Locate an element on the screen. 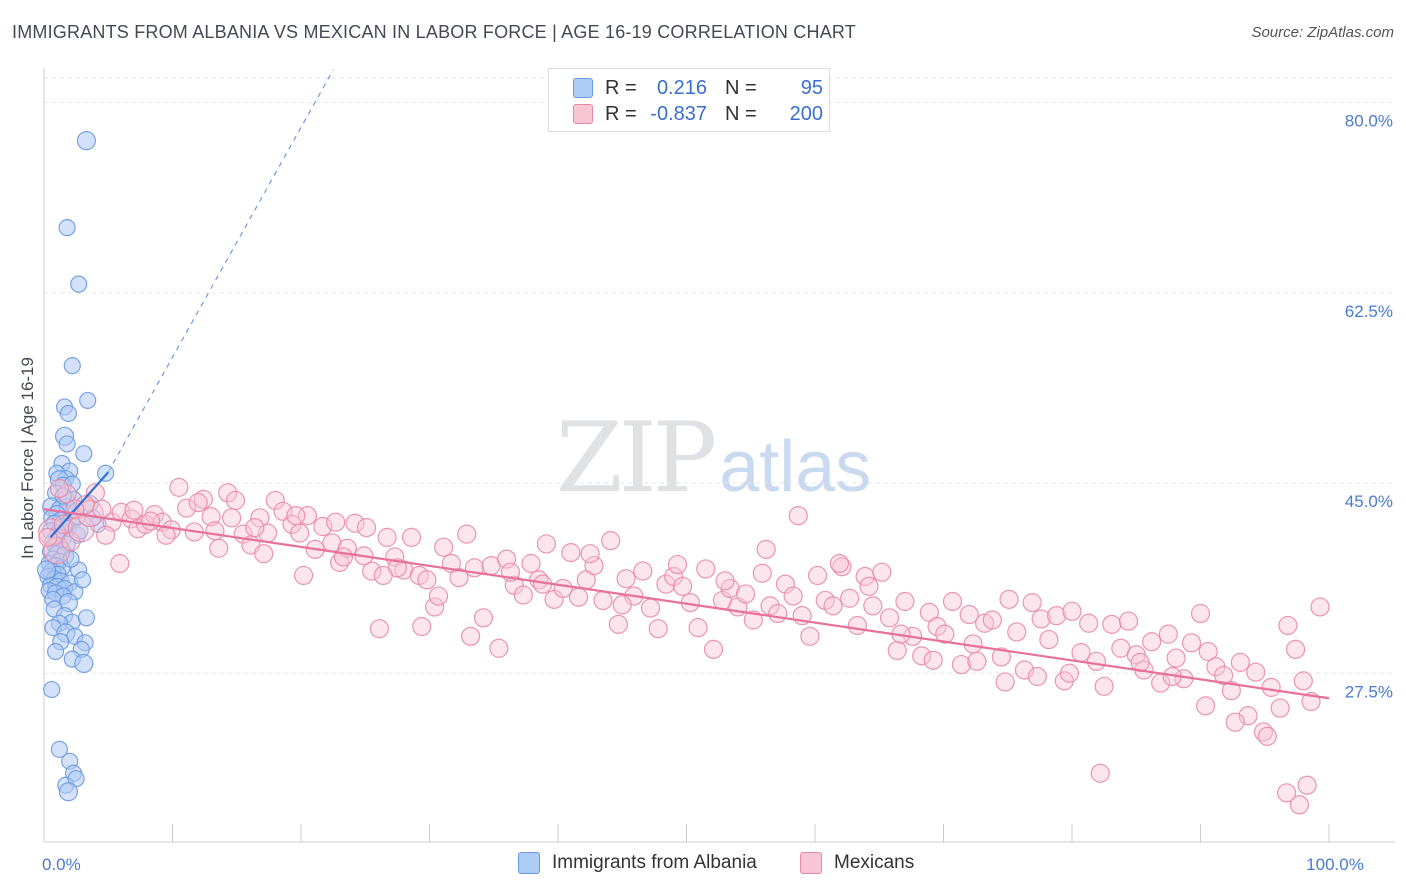 This screenshot has width=1406, height=892. series-albania is located at coordinates (75, 466).